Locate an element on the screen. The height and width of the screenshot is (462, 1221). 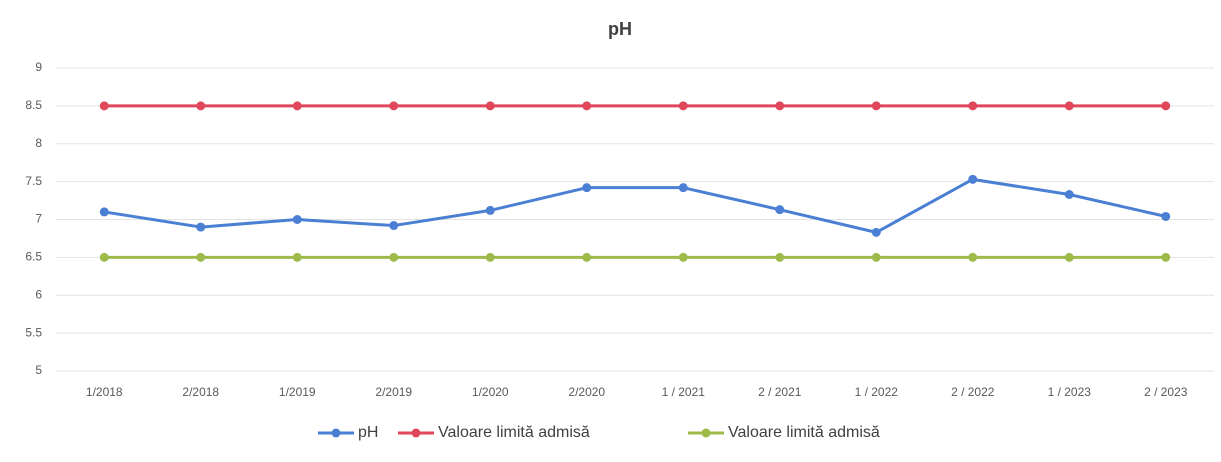
y-tick-label: 5 is located at coordinates (38, 370).